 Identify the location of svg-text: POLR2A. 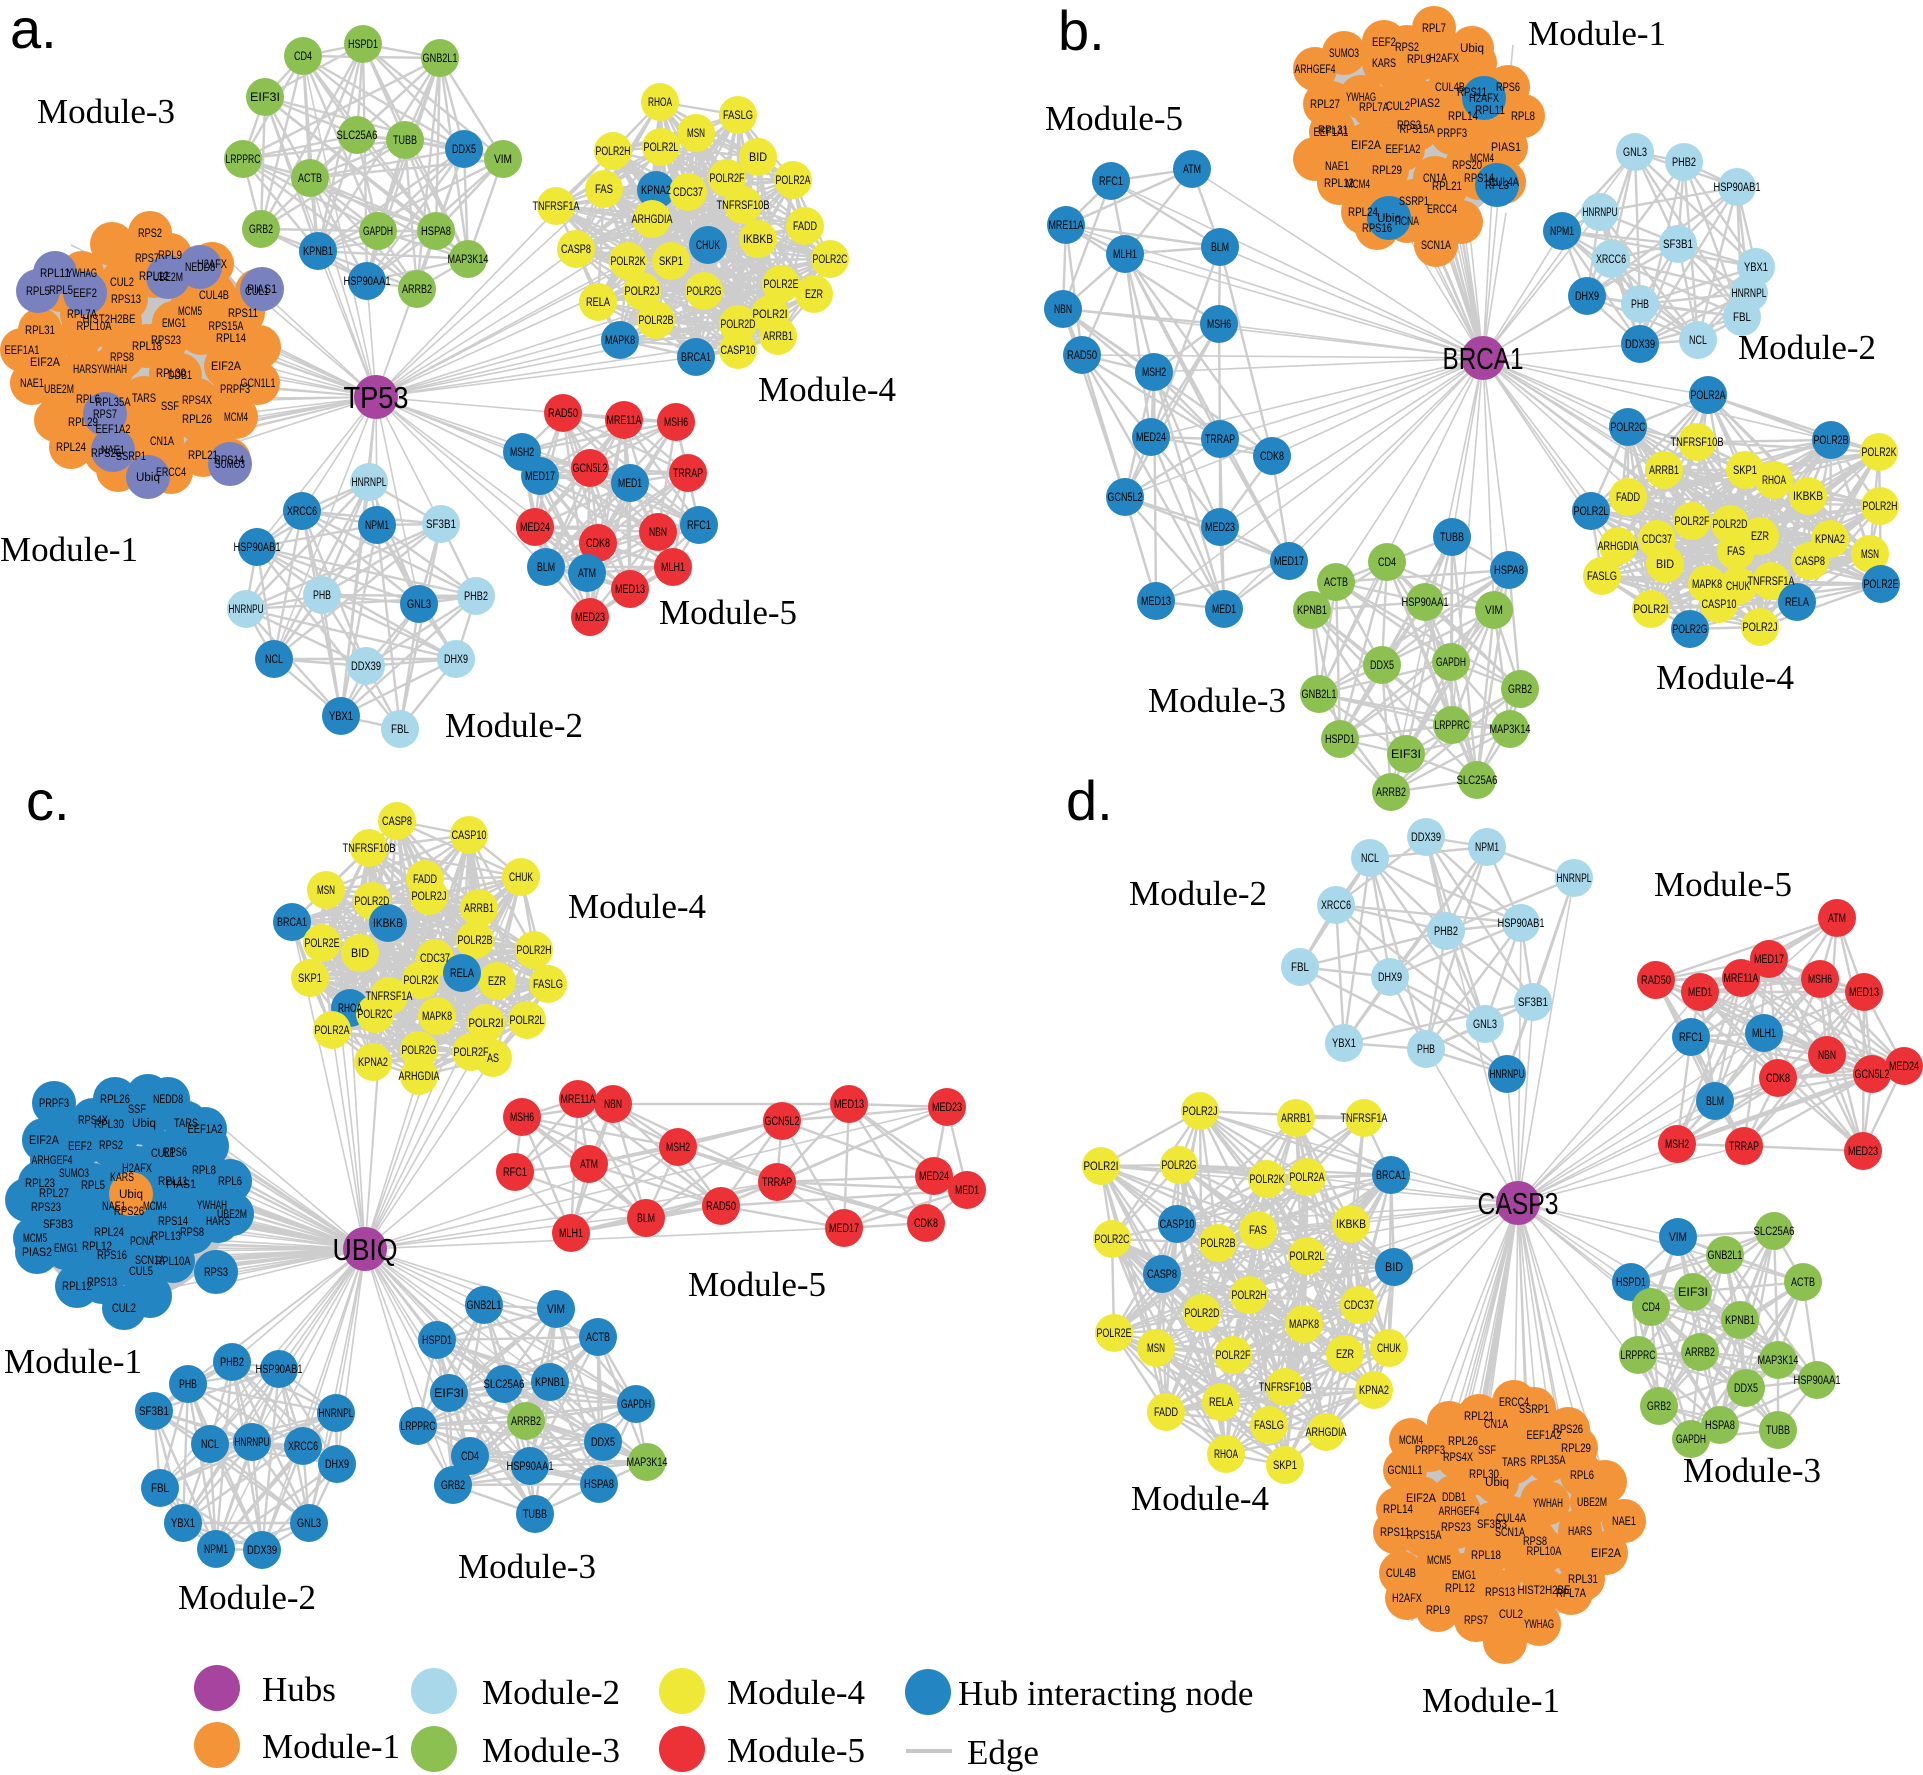
(332, 1031).